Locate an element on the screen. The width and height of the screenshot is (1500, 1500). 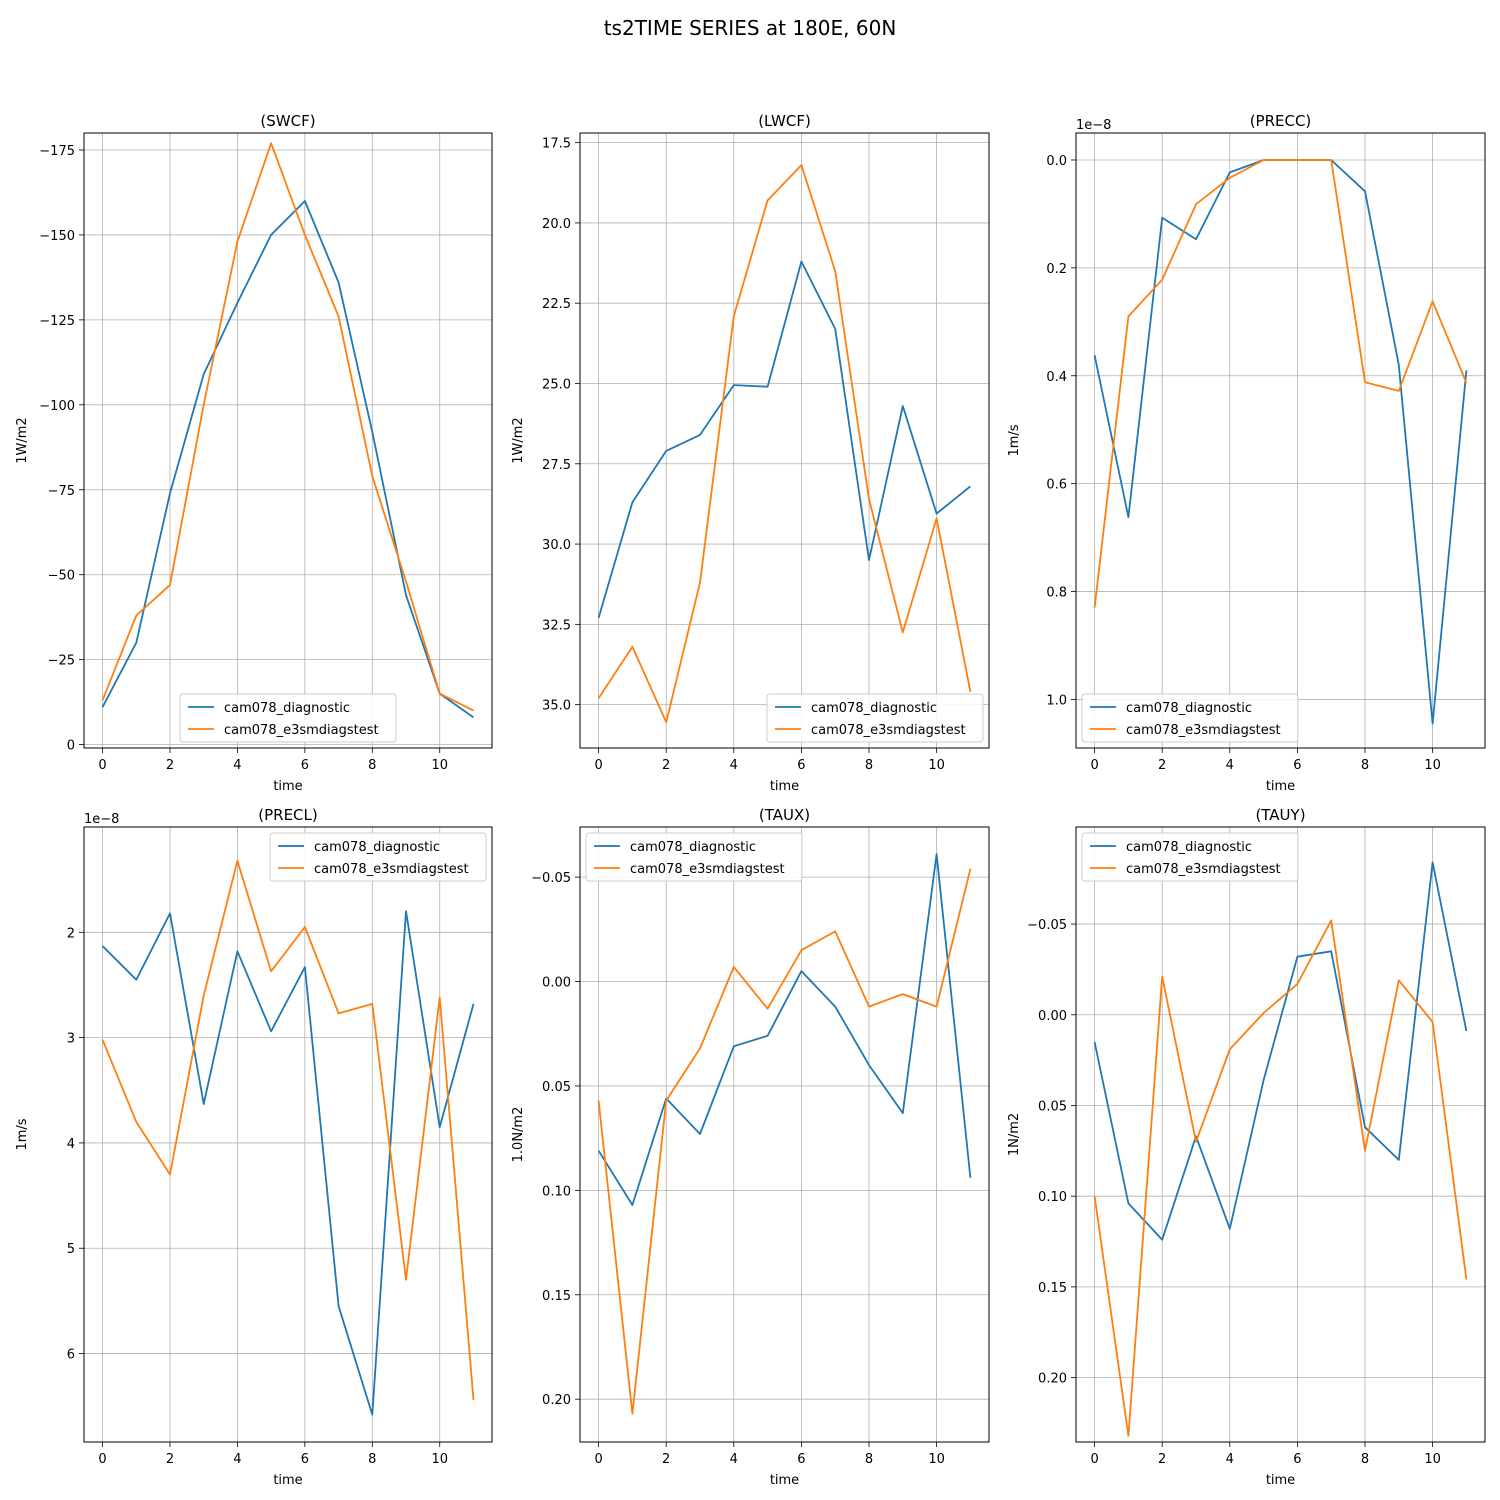
y-axis-label: 1m/s is located at coordinates (22, 1134).